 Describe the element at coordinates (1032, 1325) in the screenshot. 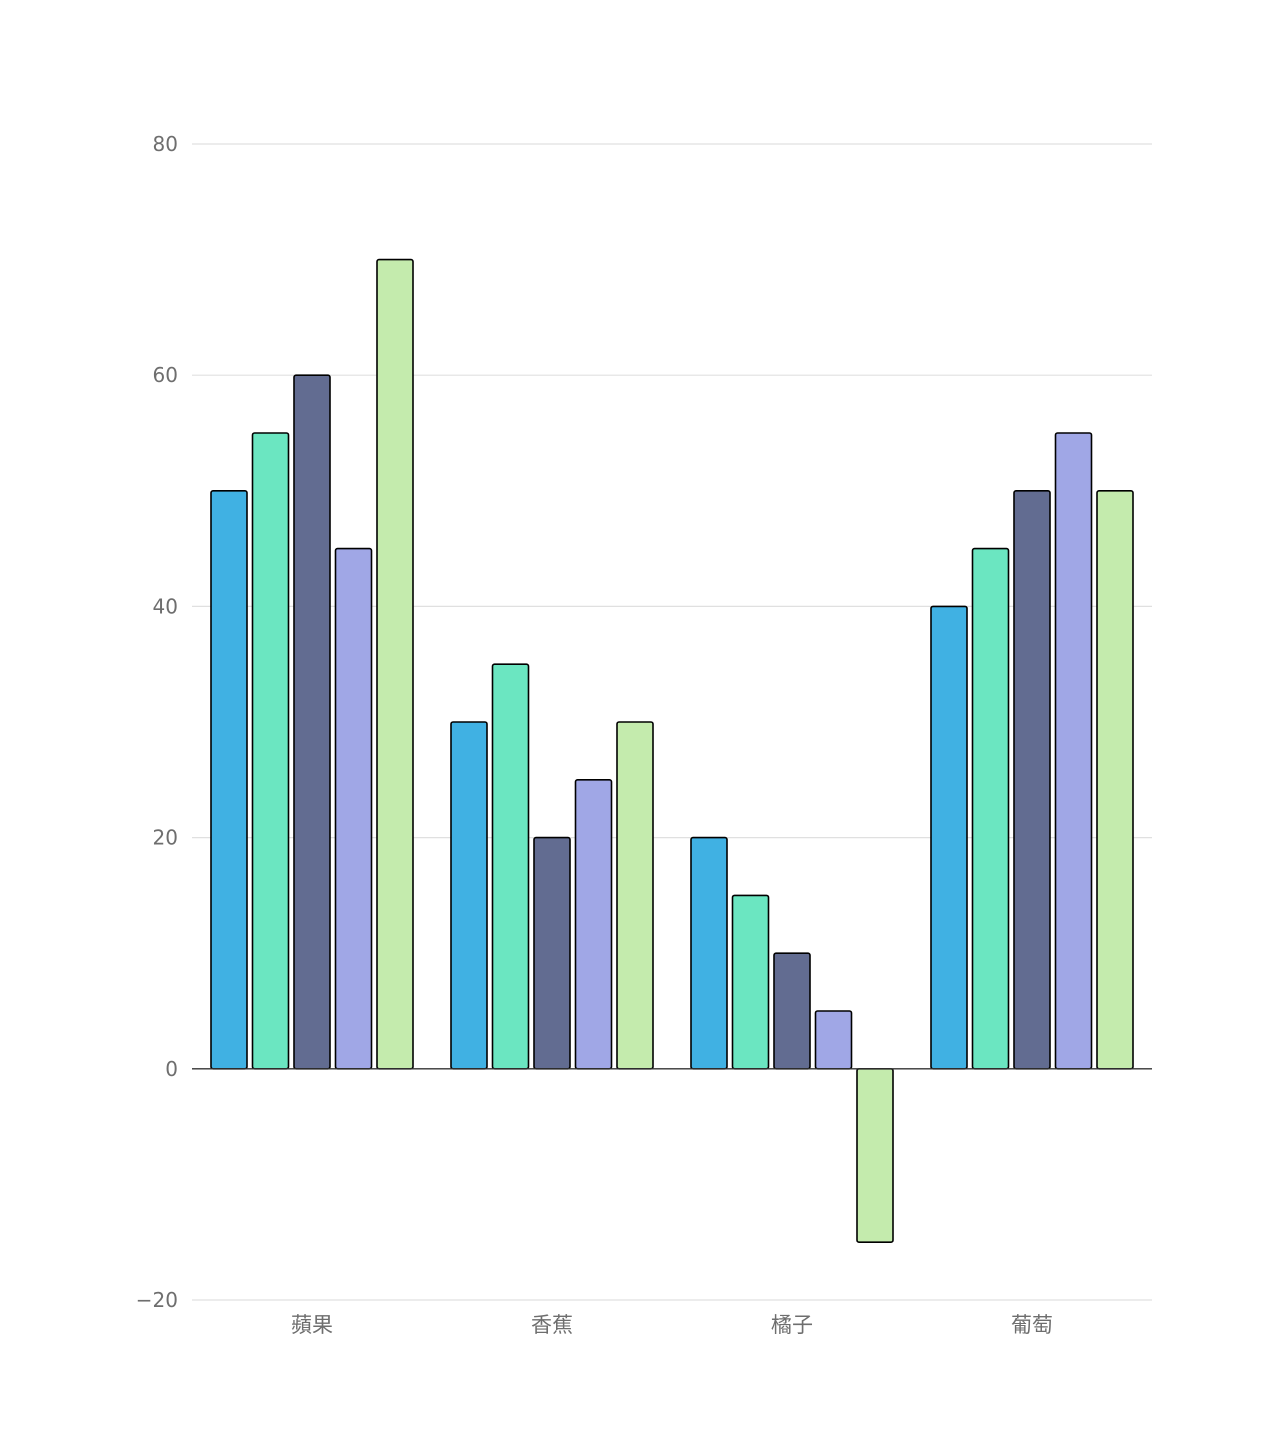

I see `x-category-label: 葡萄` at that location.